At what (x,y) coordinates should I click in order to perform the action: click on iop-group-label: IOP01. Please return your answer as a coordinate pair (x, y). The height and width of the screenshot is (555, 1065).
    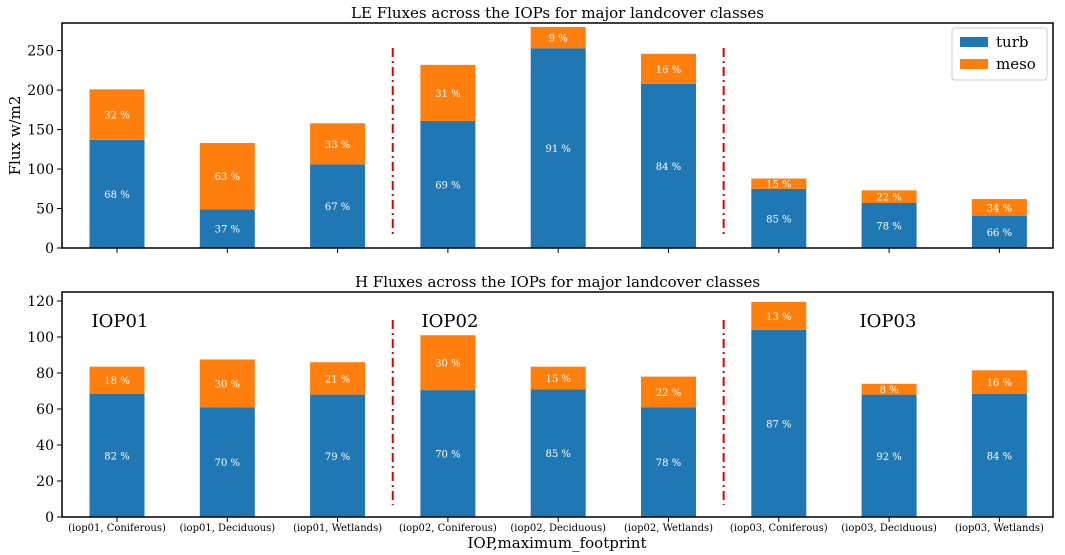
    Looking at the image, I should click on (120, 321).